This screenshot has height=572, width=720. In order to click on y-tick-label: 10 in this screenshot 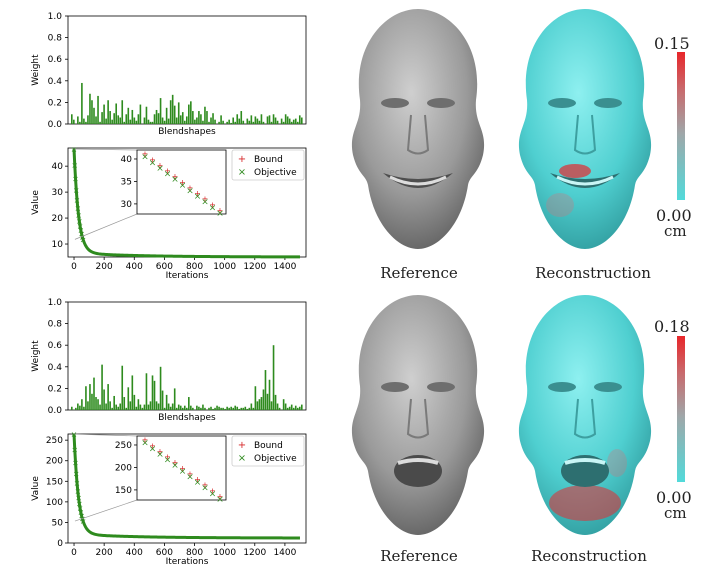, I will do `click(58, 245)`.